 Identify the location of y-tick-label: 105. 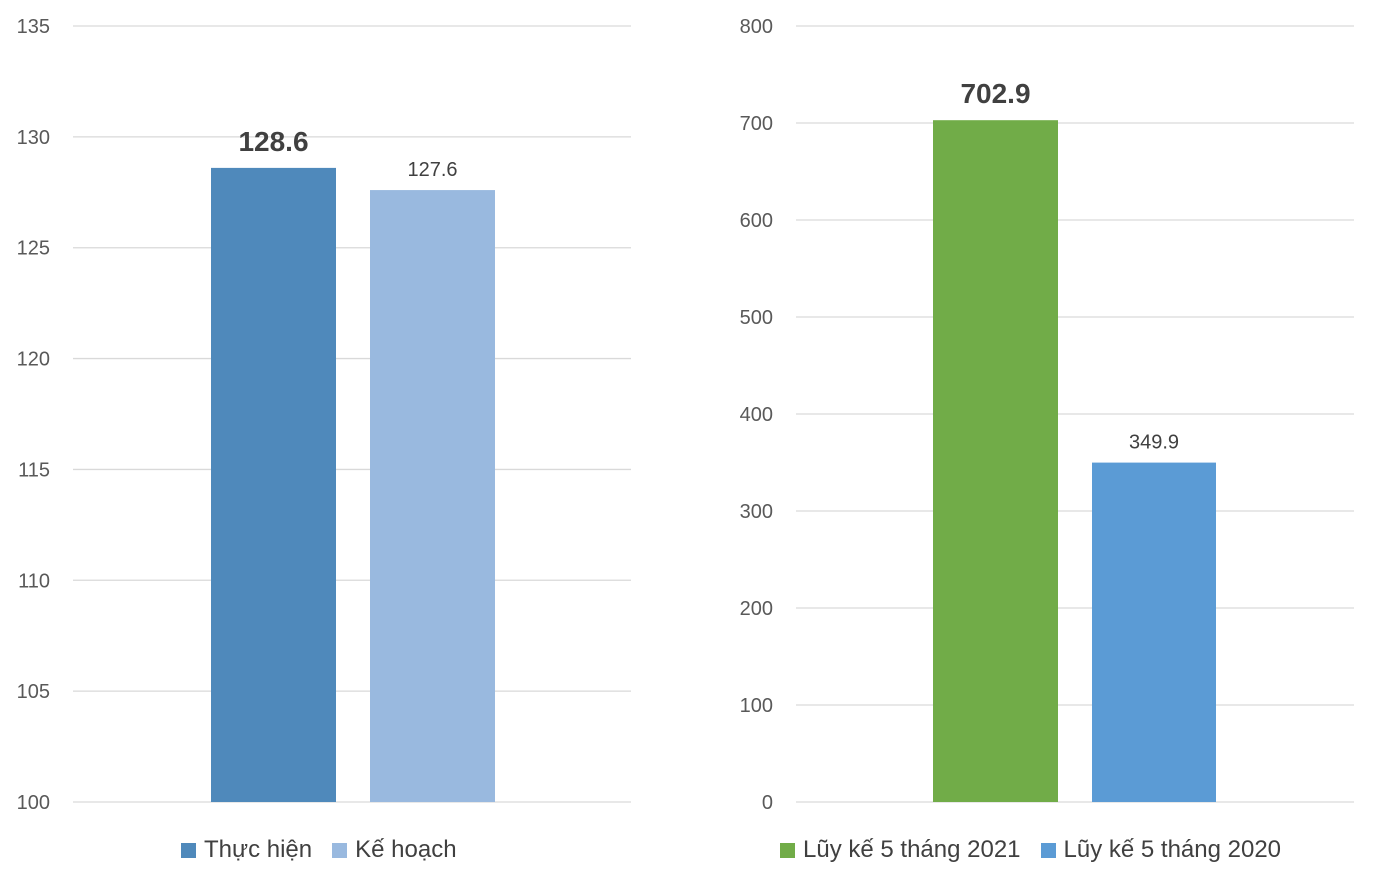
(33, 692).